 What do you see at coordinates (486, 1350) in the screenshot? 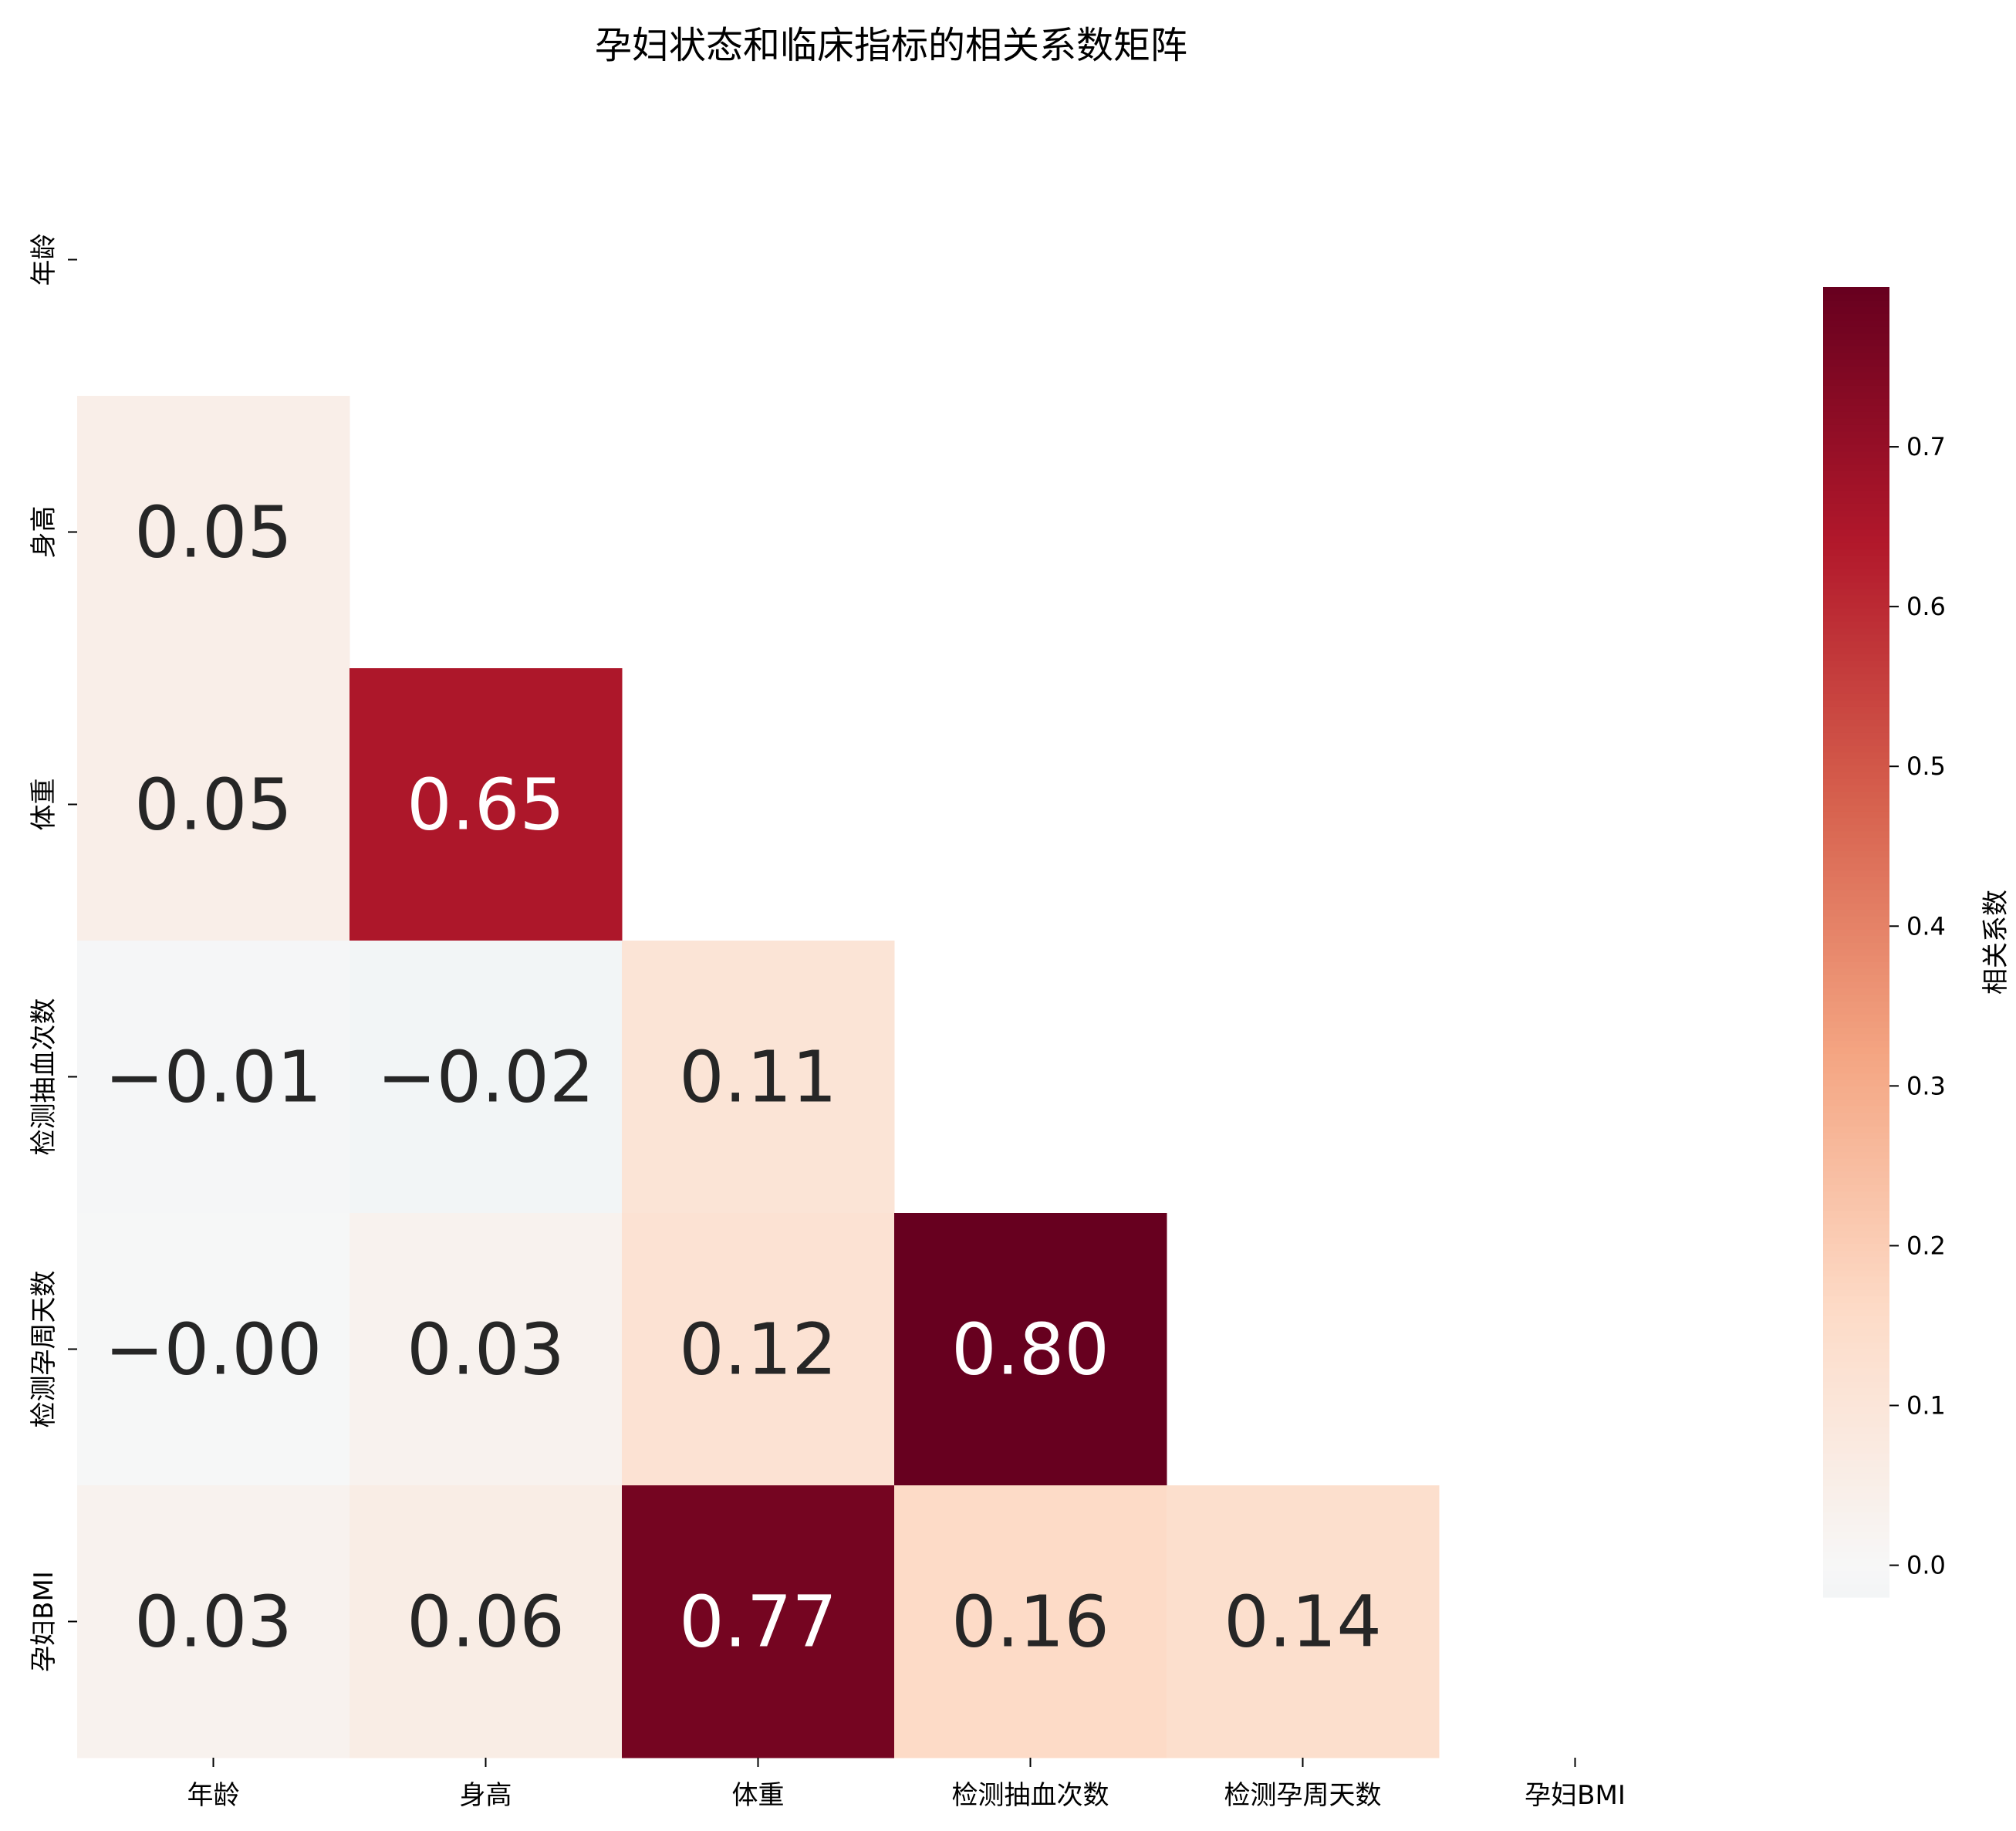
I see `cell-value-label: 0.03` at bounding box center [486, 1350].